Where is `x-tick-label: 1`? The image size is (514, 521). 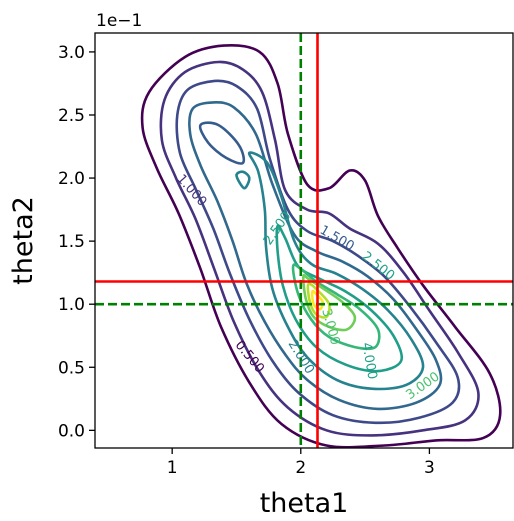
x-tick-label: 1 is located at coordinates (172, 468).